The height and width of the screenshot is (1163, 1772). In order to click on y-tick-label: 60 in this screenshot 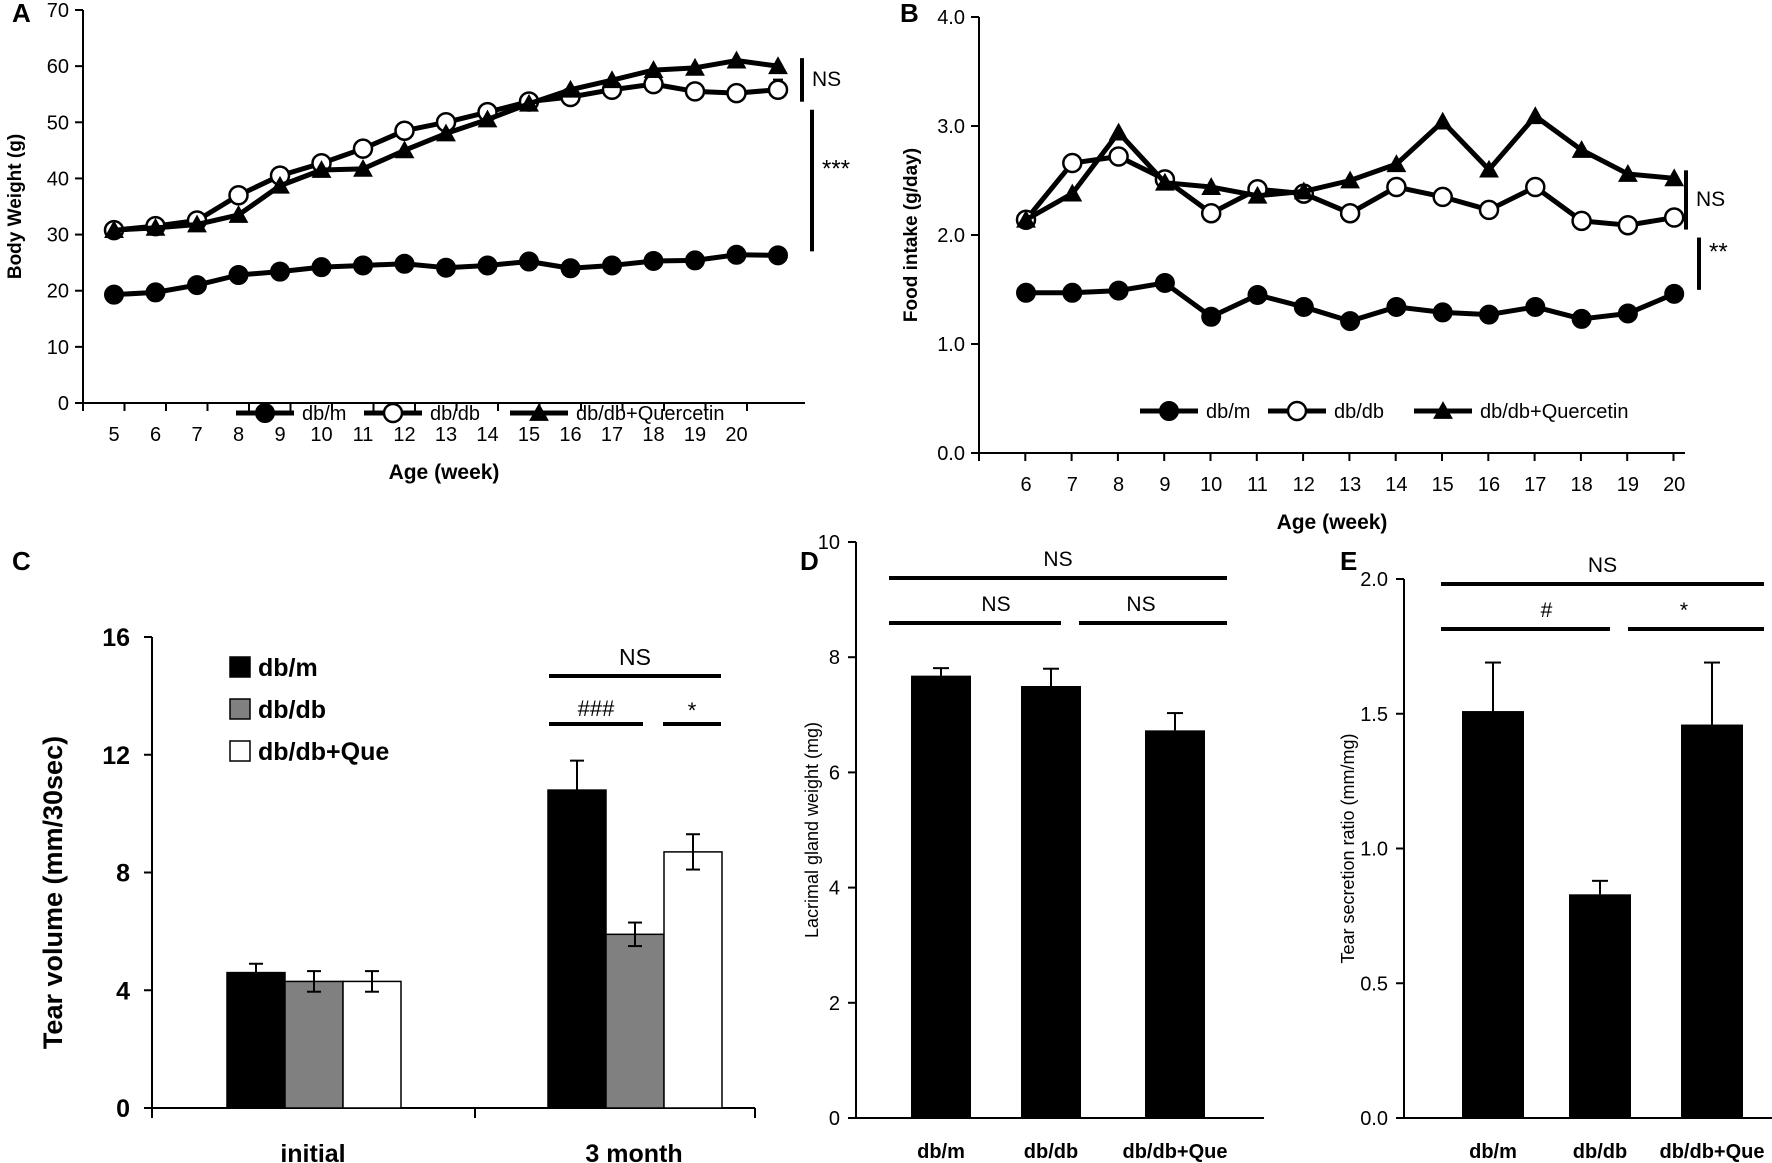, I will do `click(58, 67)`.